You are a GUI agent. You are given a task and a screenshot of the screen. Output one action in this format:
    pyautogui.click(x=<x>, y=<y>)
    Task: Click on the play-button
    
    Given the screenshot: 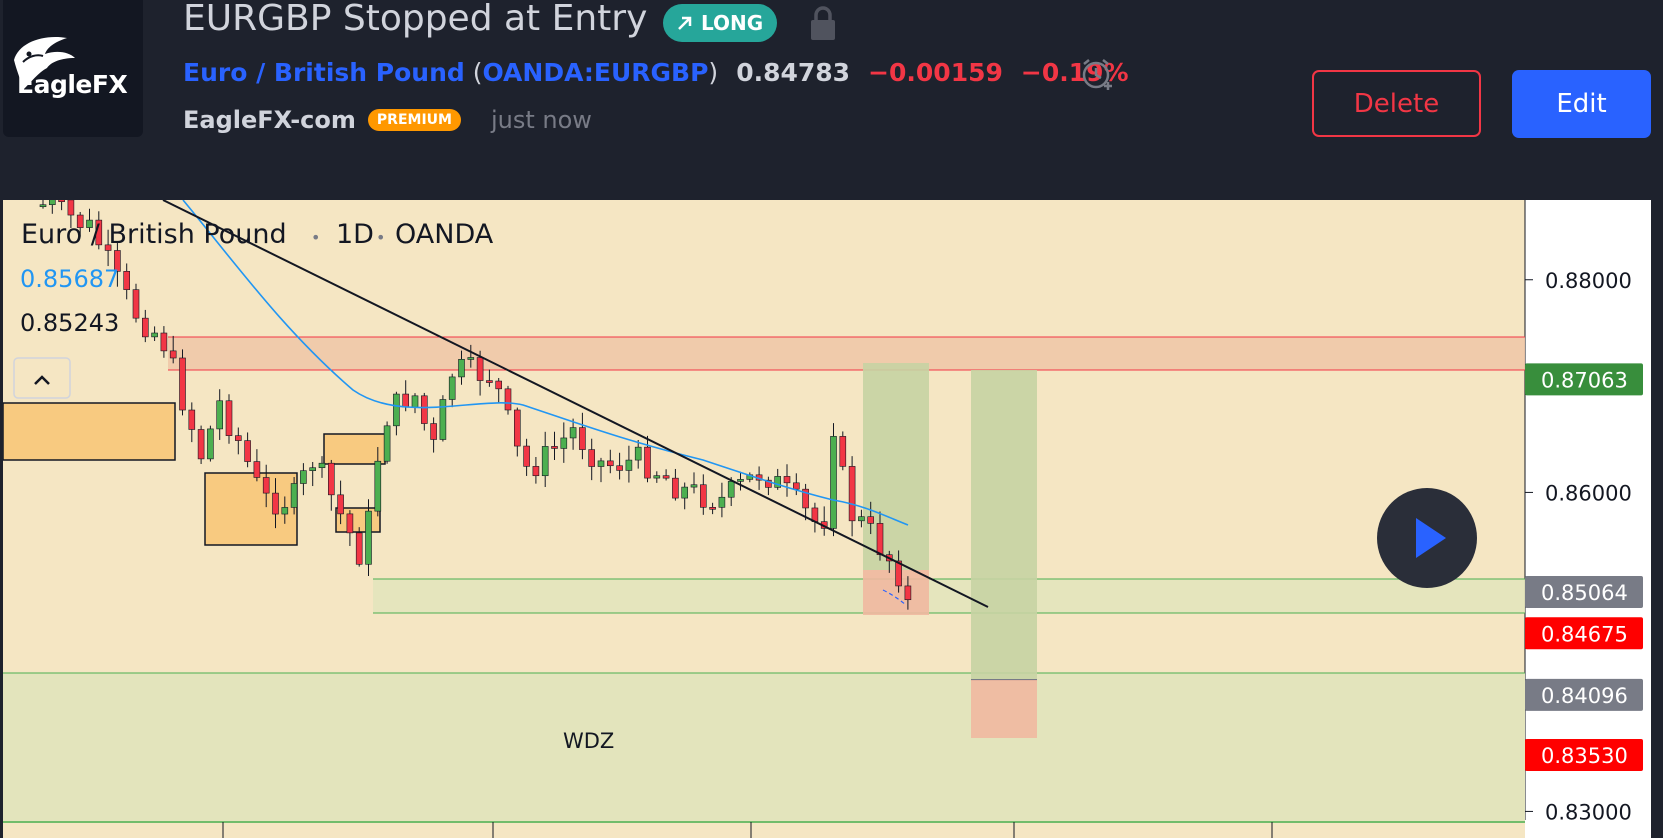 What is the action you would take?
    pyautogui.click(x=1427, y=538)
    